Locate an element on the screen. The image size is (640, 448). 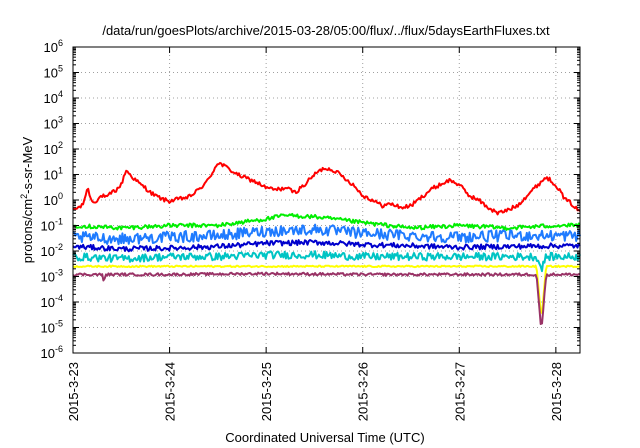
y-tick-label: 10¹ is located at coordinates (53, 174).